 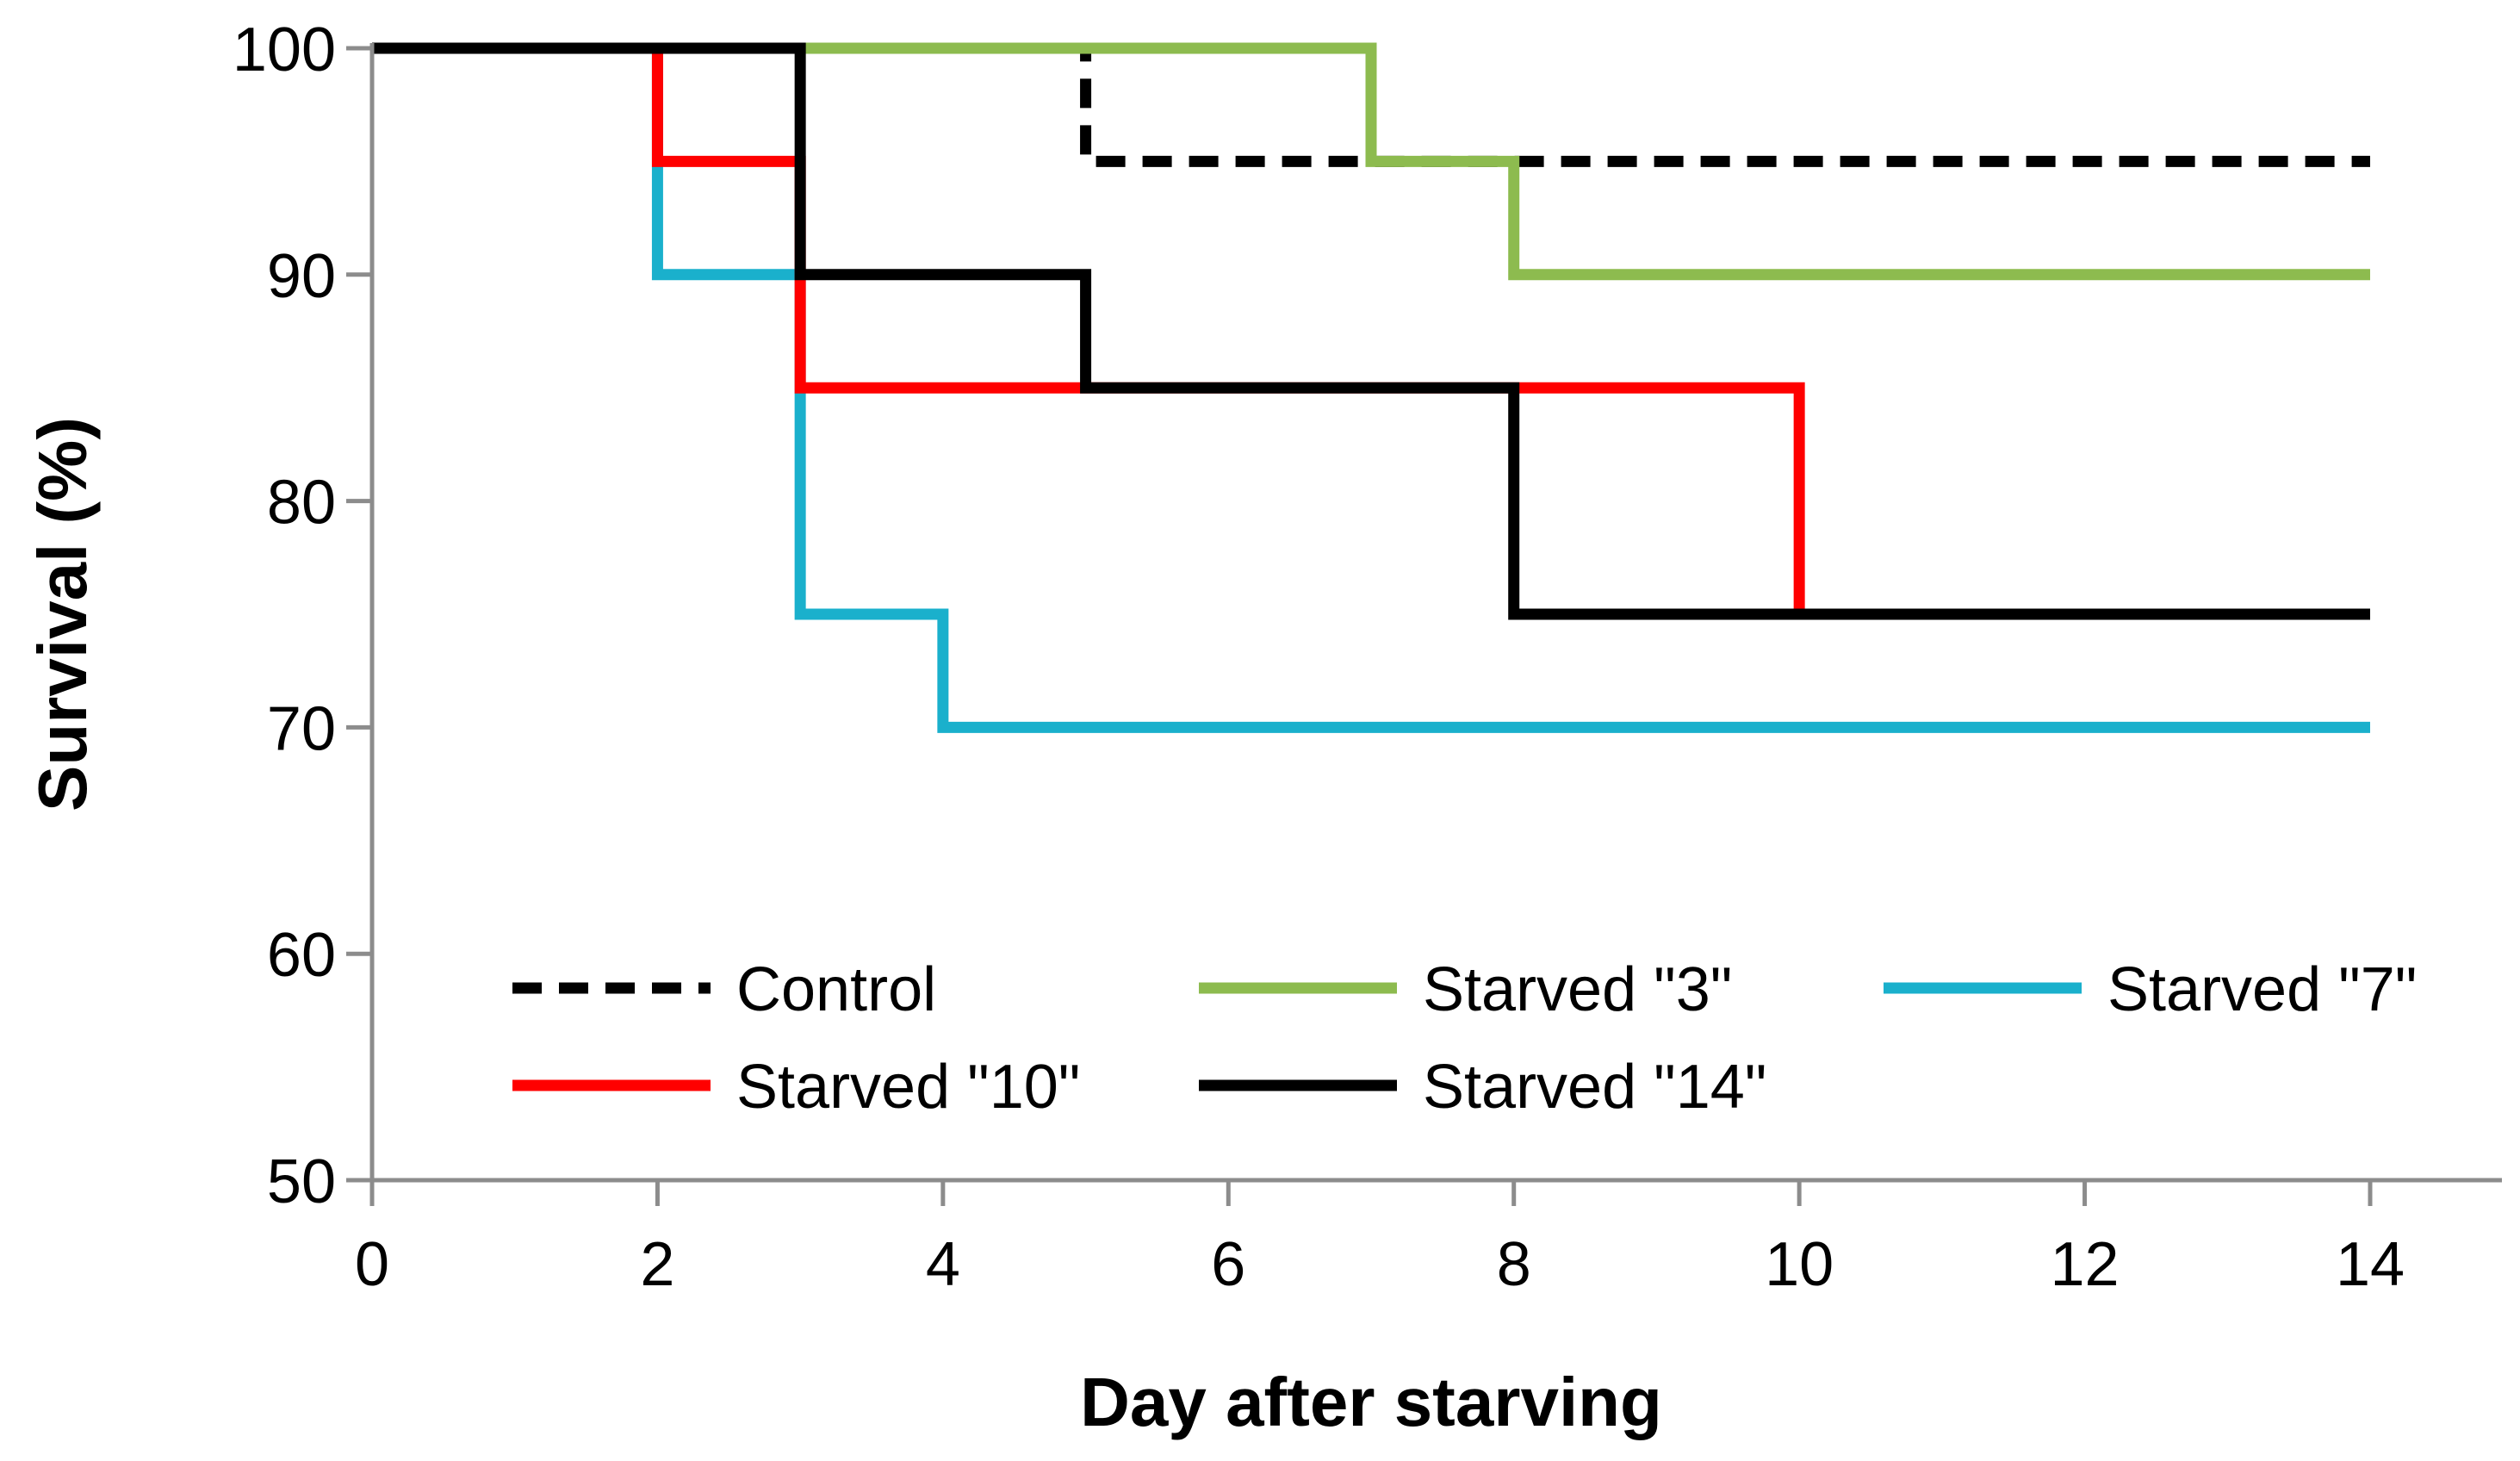 What do you see at coordinates (1595, 1087) in the screenshot?
I see `legend-label-starved-14: Starved "14"` at bounding box center [1595, 1087].